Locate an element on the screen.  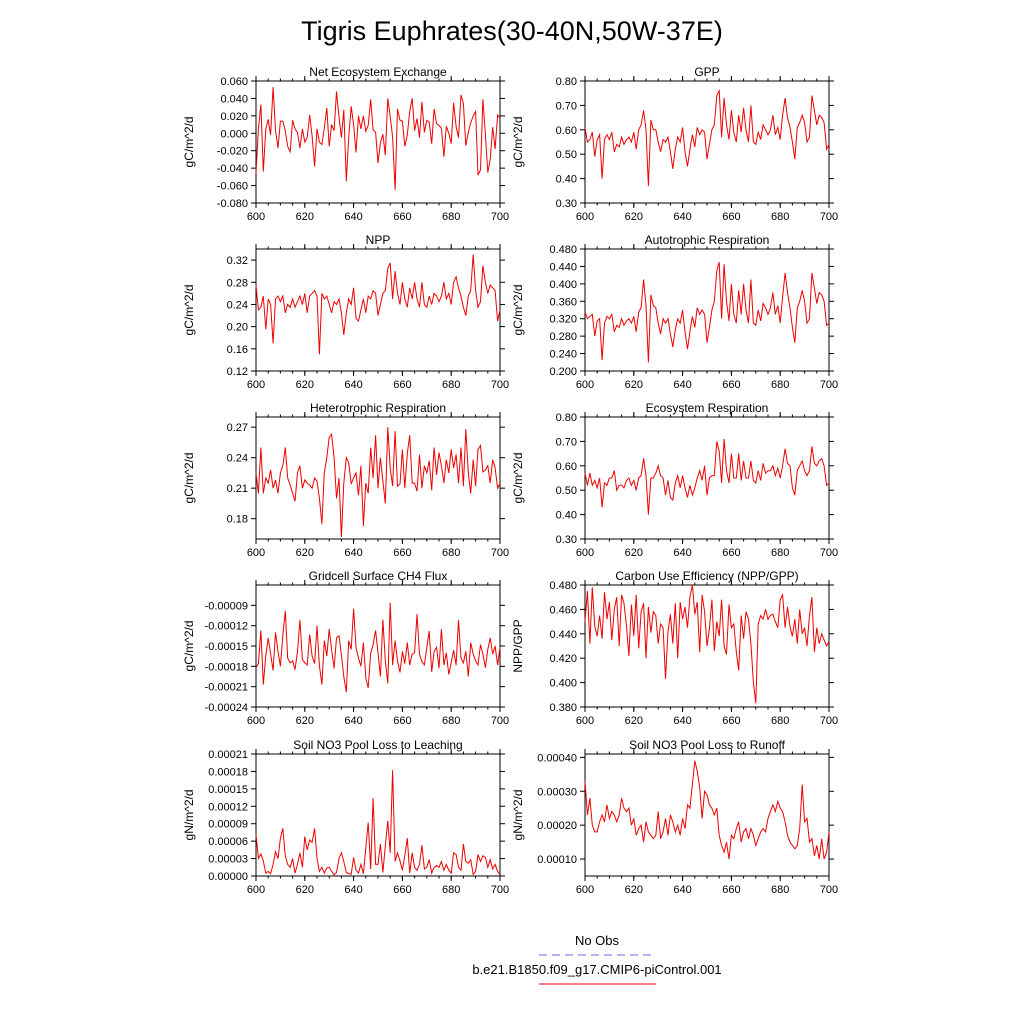
y-tick-label: 0.27 is located at coordinates (237, 428).